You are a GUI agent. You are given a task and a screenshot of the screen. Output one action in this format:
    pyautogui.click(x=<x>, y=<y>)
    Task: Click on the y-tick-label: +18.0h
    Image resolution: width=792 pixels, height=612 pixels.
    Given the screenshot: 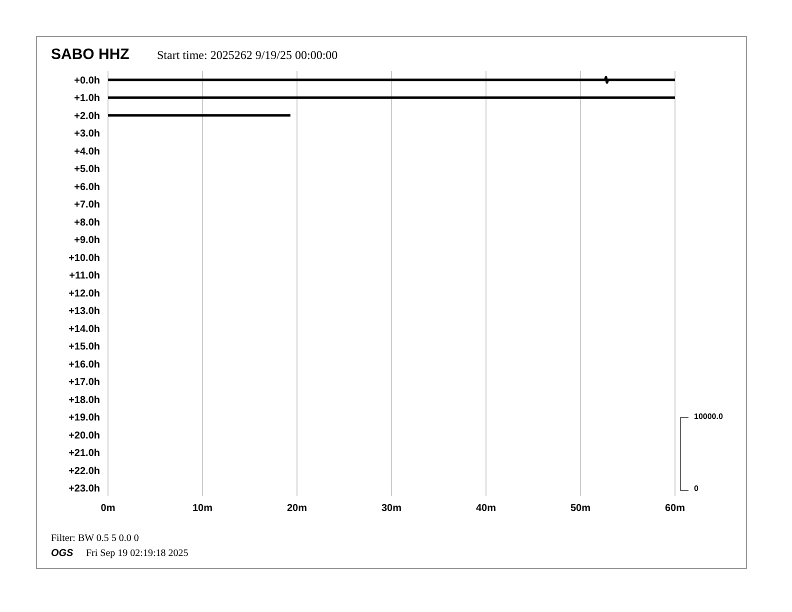 What is the action you would take?
    pyautogui.click(x=84, y=400)
    